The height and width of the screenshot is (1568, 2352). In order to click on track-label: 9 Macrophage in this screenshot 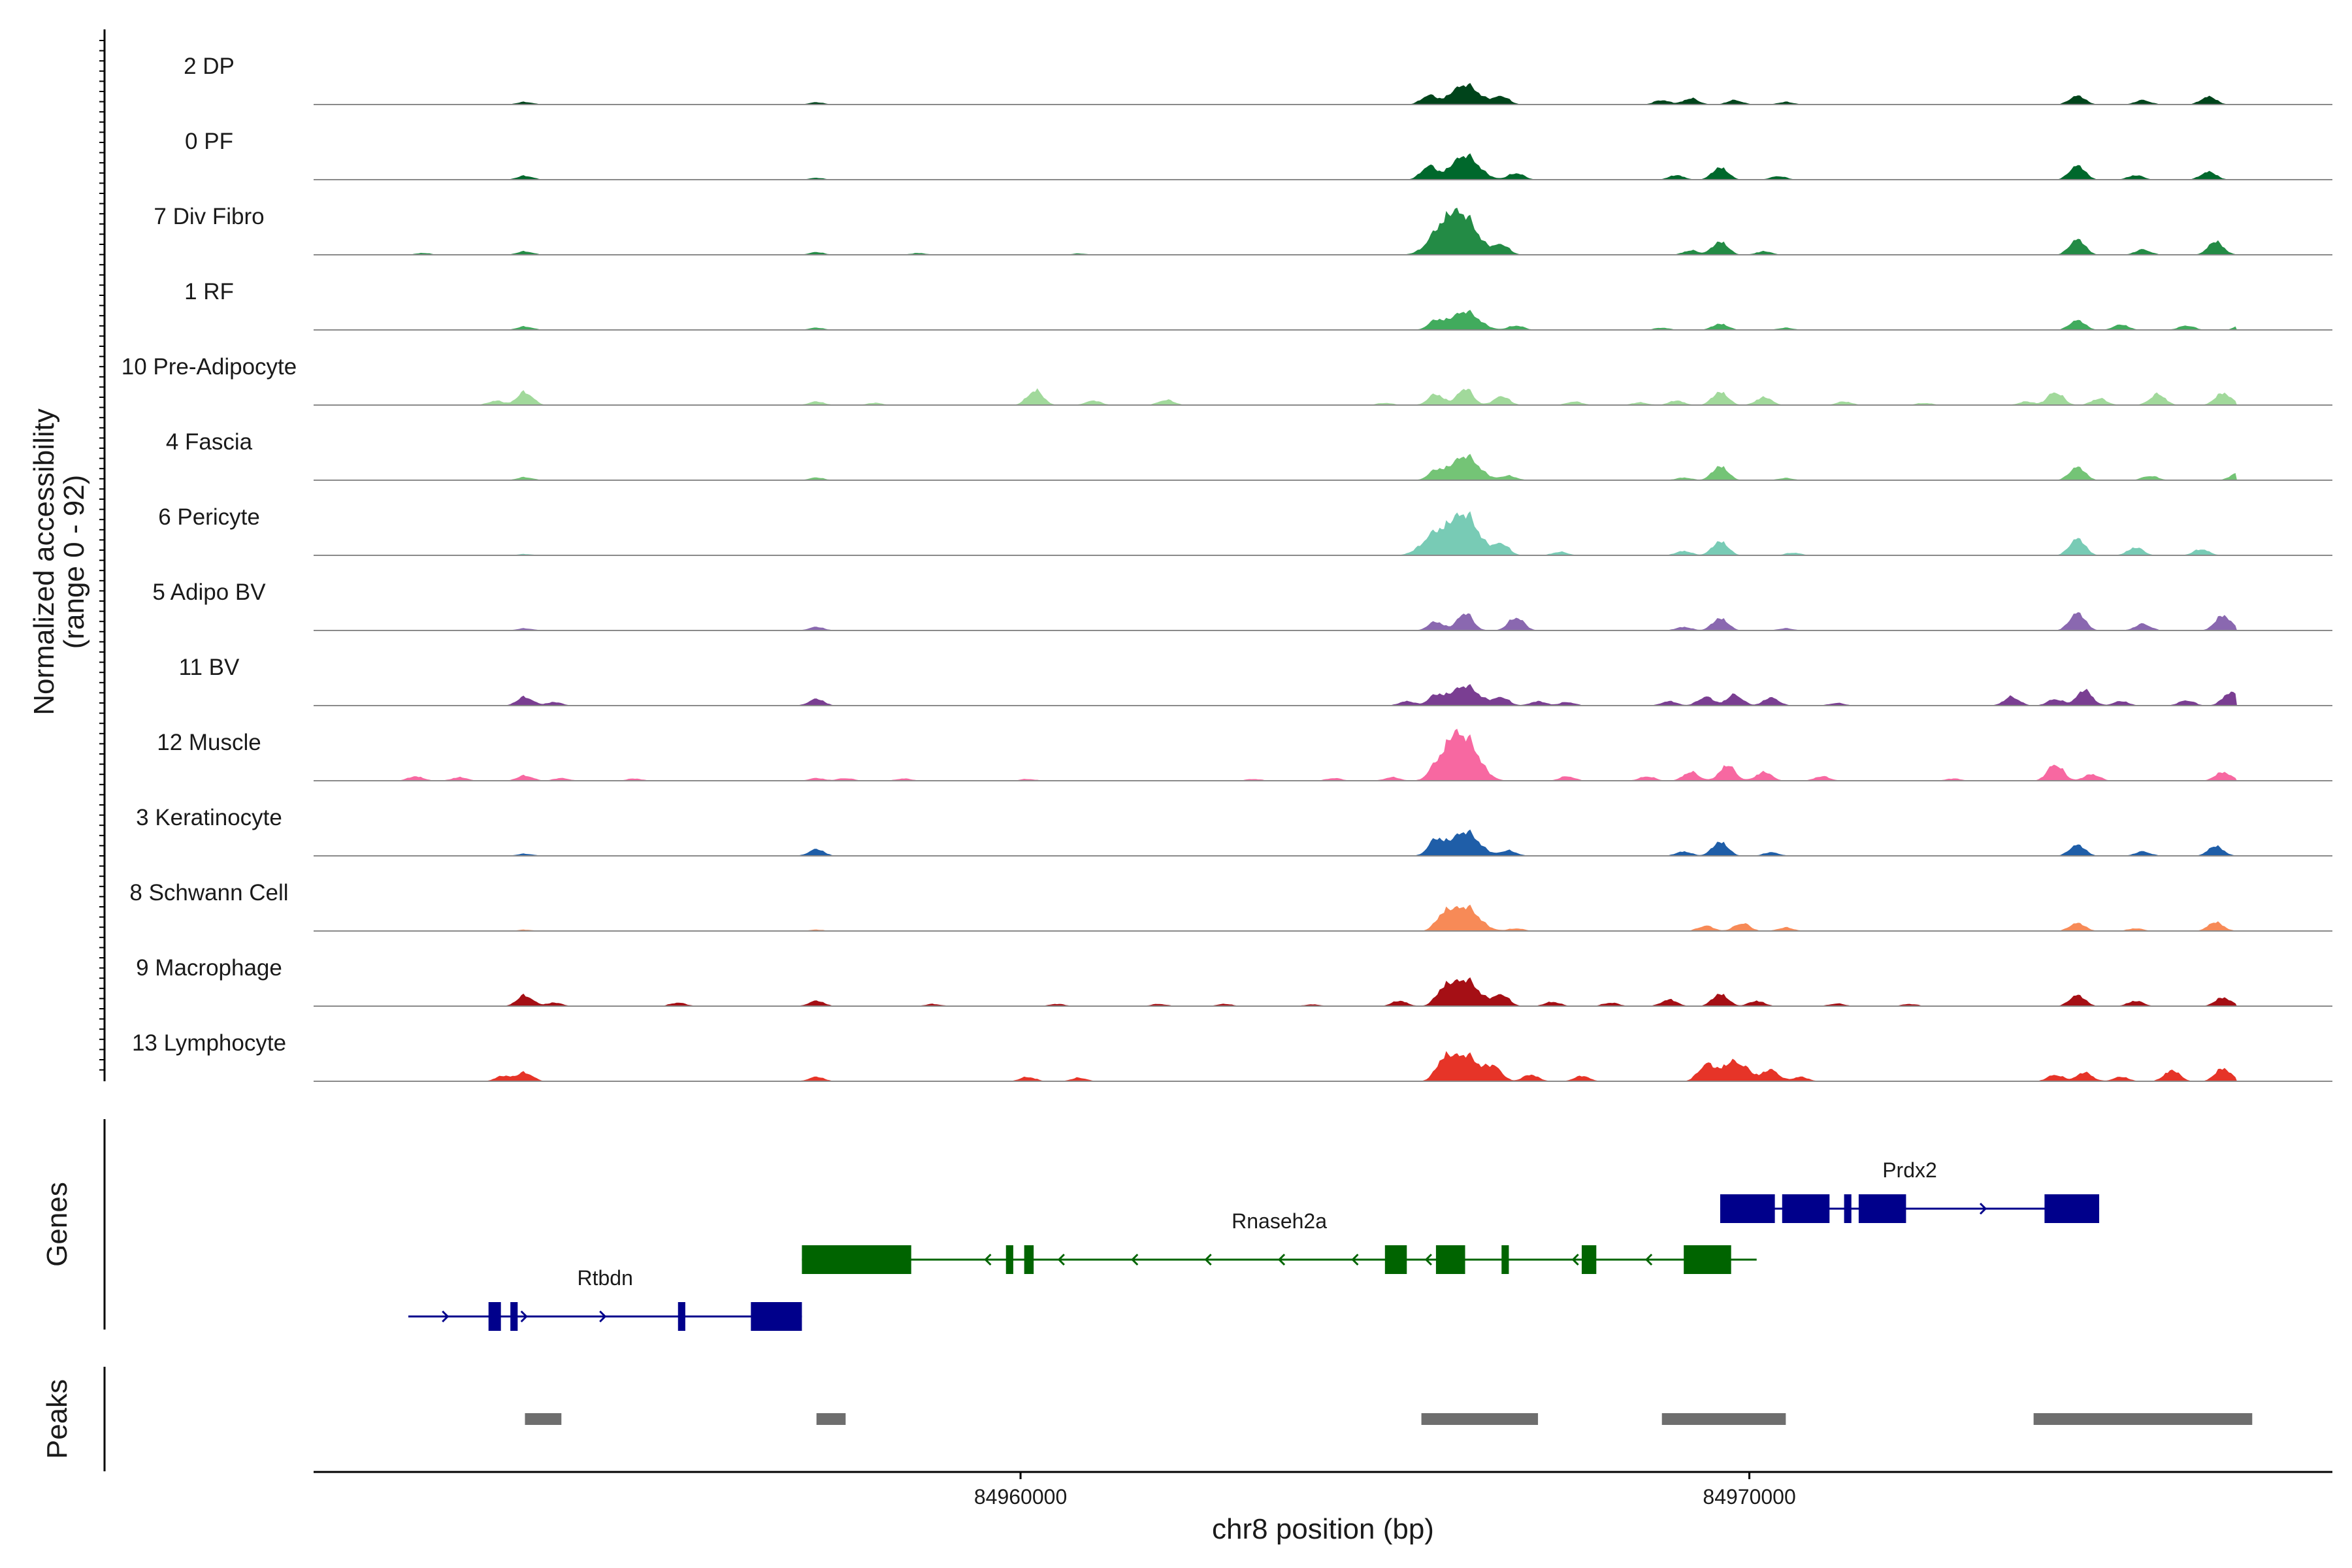, I will do `click(209, 968)`.